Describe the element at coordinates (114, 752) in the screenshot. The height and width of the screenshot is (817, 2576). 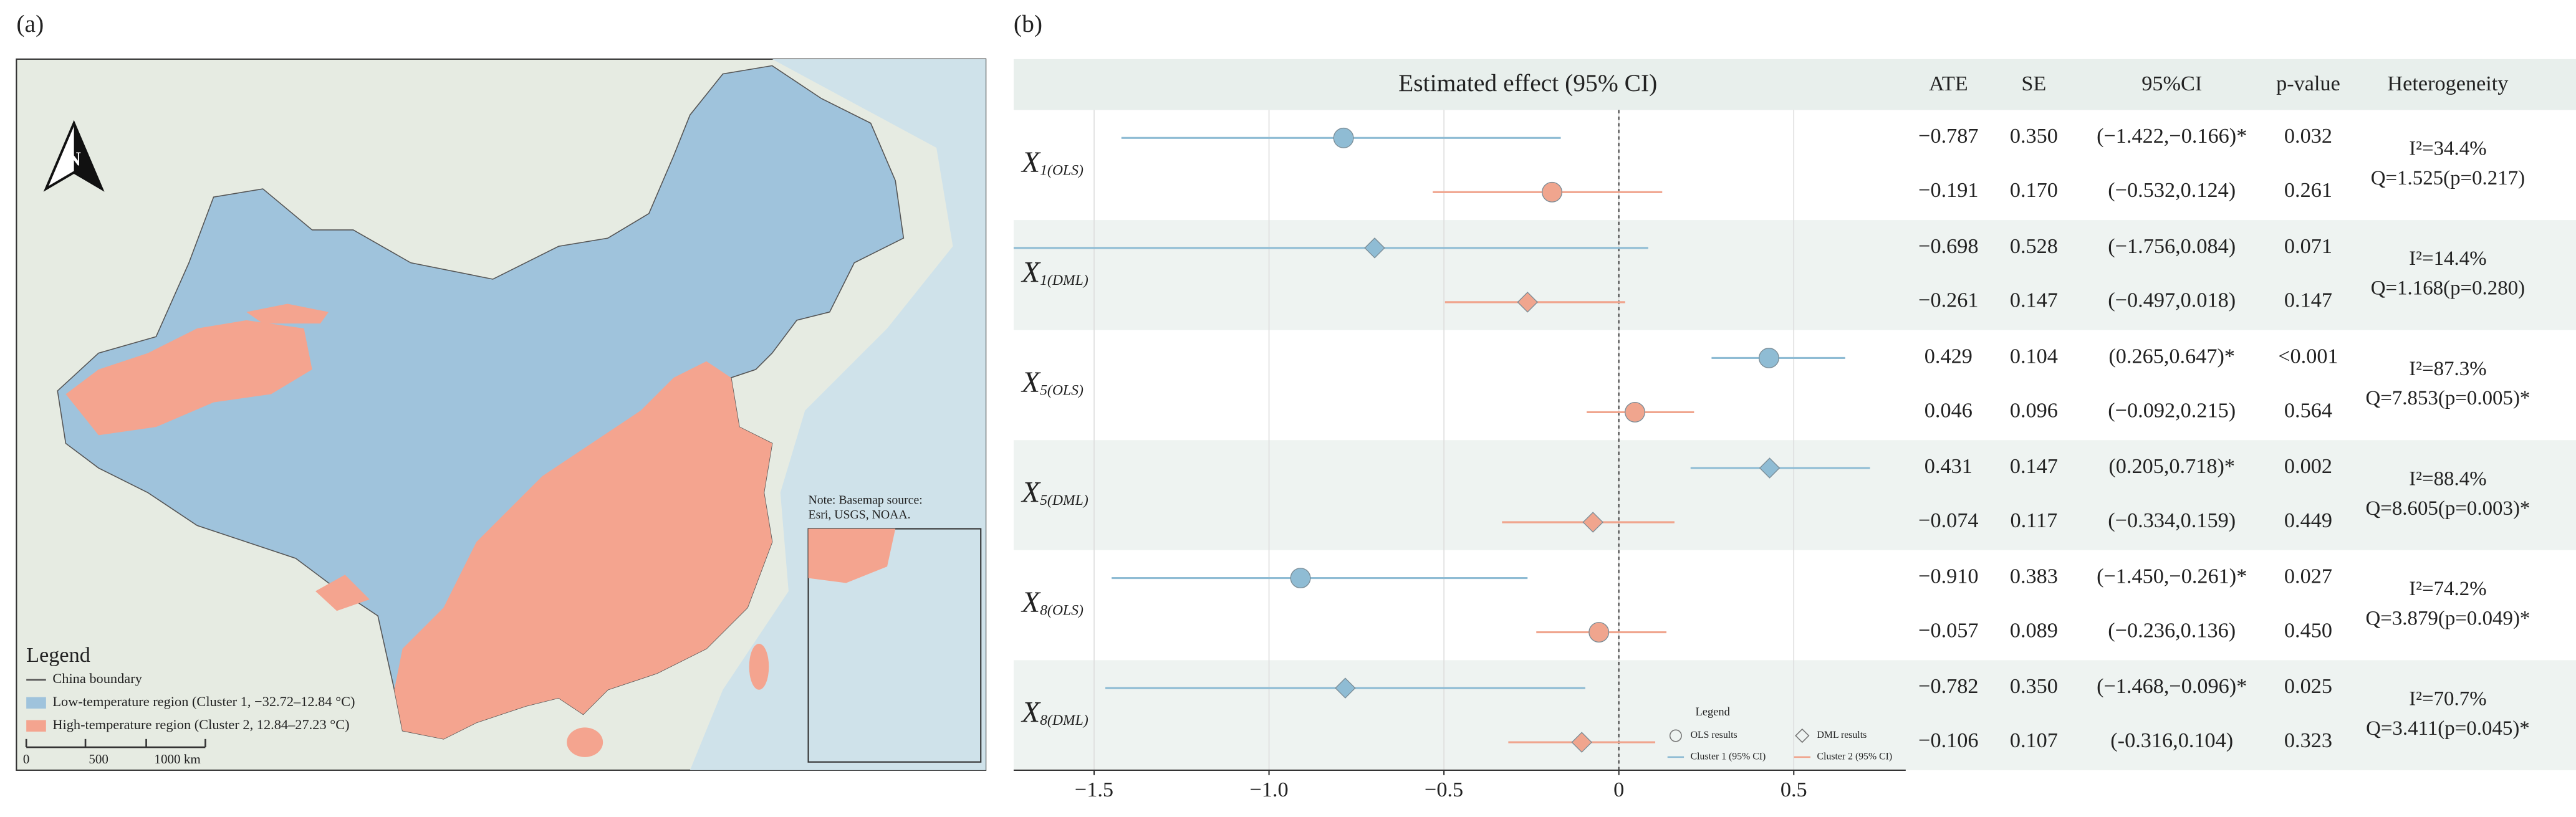
I see `scale-bar: 0 500 1000 km` at that location.